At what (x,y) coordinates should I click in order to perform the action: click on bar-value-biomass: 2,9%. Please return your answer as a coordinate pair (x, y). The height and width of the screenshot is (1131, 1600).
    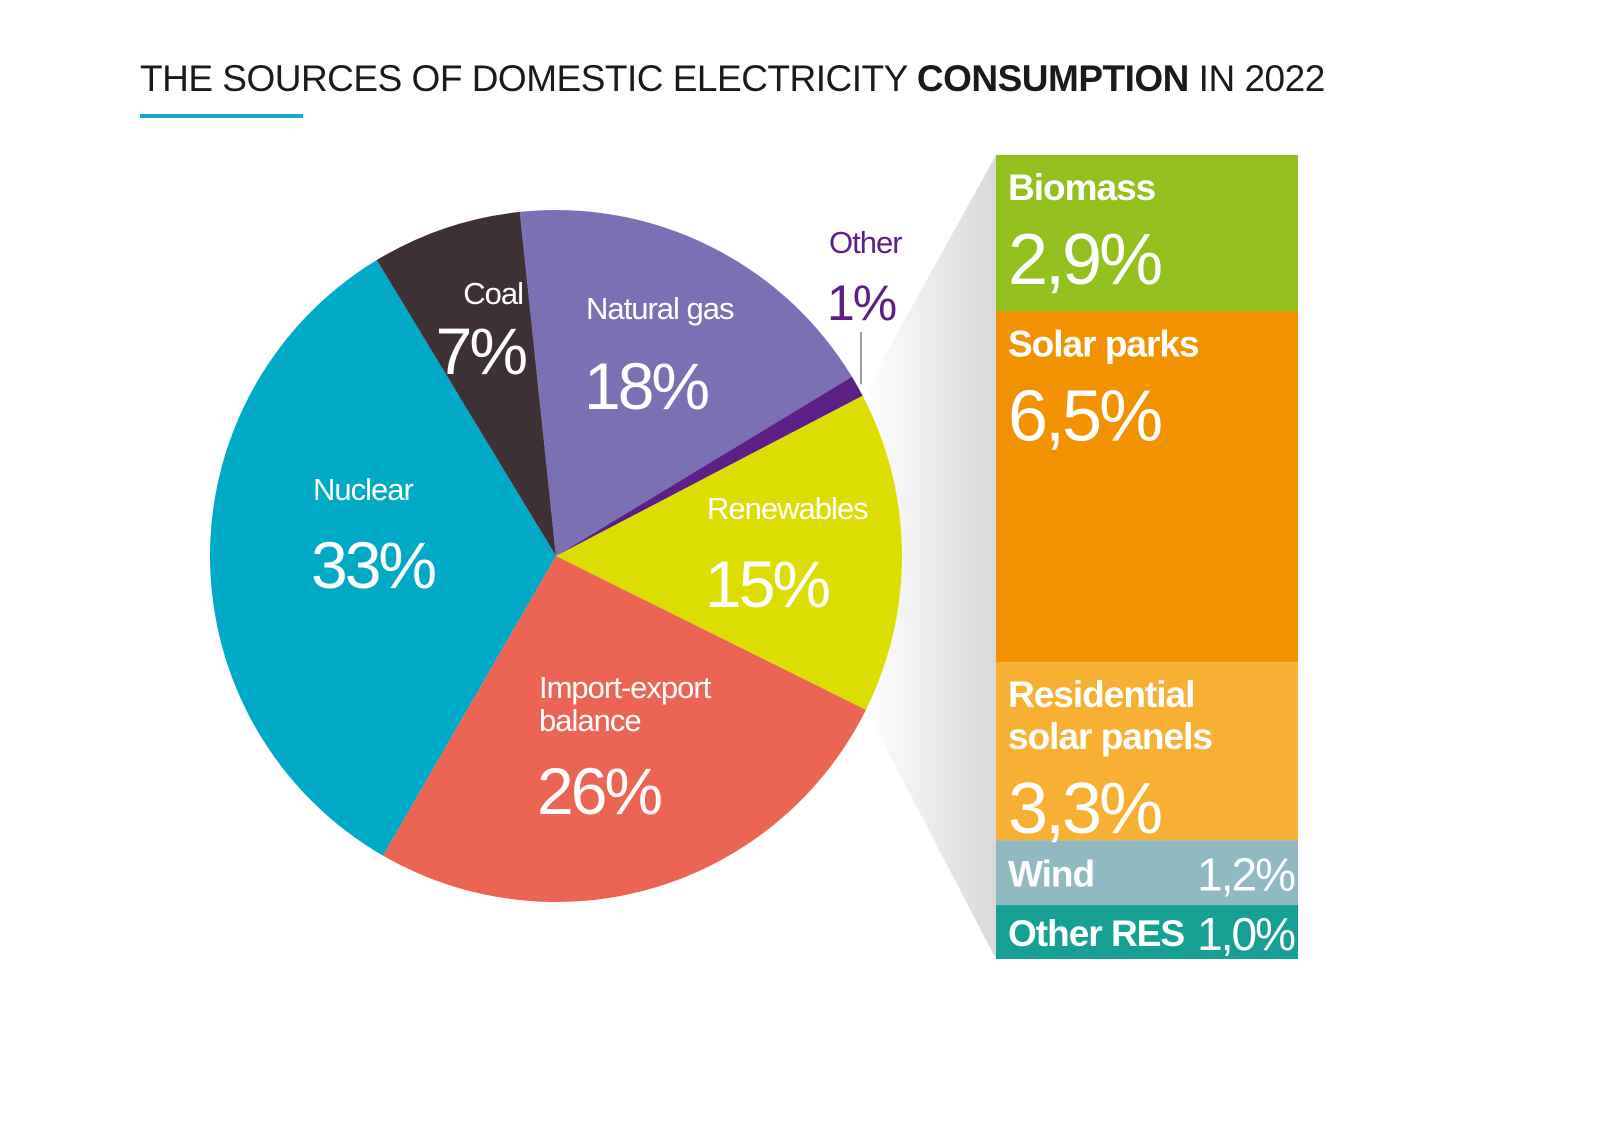
    Looking at the image, I should click on (1084, 260).